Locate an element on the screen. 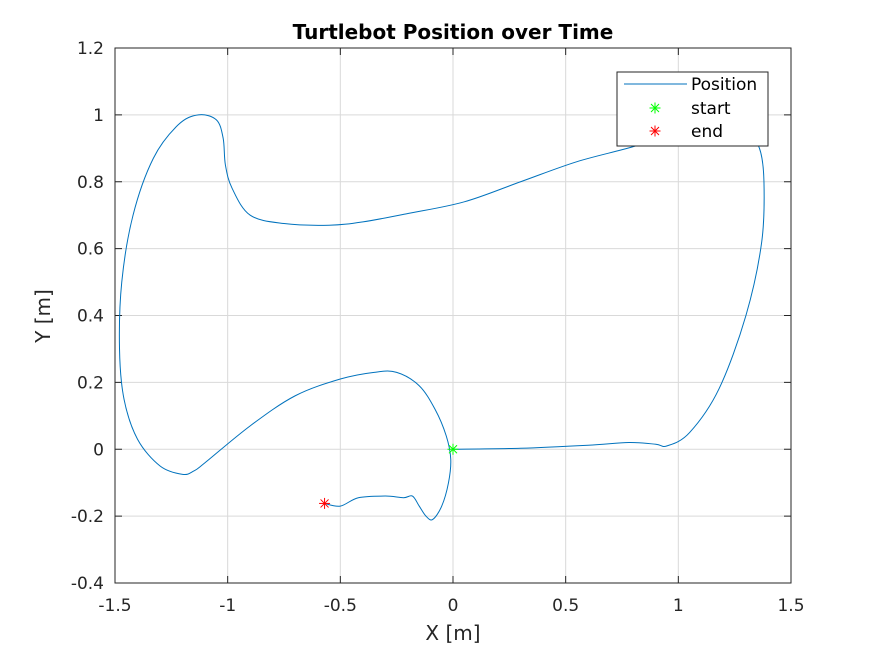 This screenshot has width=875, height=656. legend-end-marker is located at coordinates (655, 131).